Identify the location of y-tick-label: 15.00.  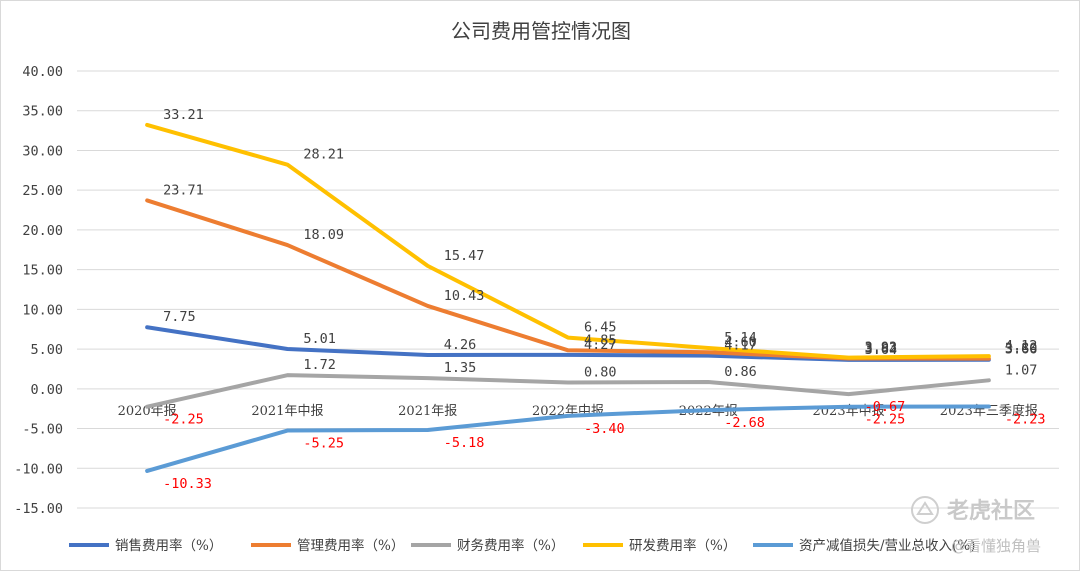
(42, 271).